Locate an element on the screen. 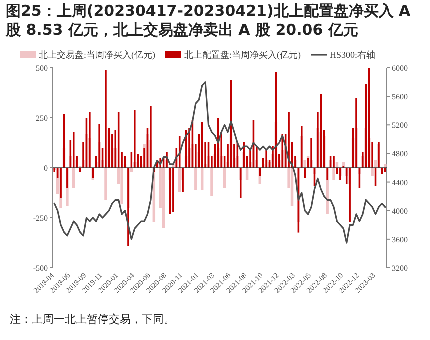  y-tick-label: 0 is located at coordinates (46, 168).